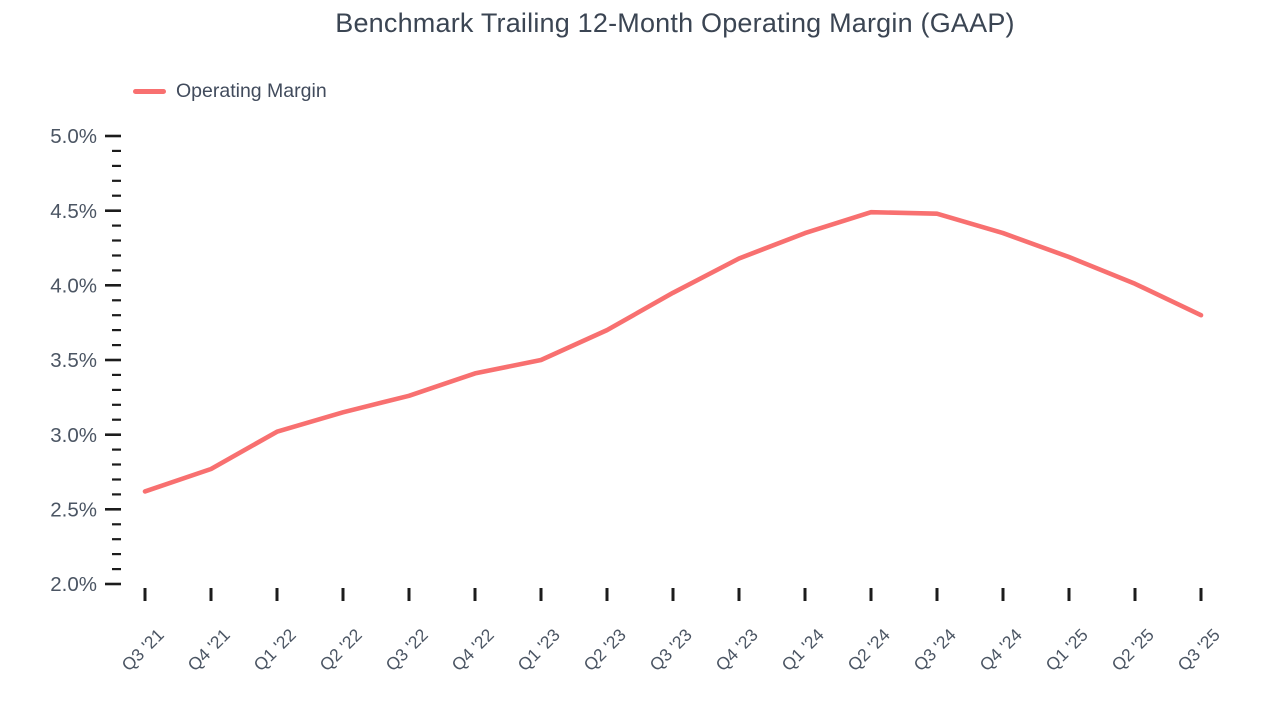 The width and height of the screenshot is (1280, 720). I want to click on x-axis-label: Q4 '24, so click(1001, 649).